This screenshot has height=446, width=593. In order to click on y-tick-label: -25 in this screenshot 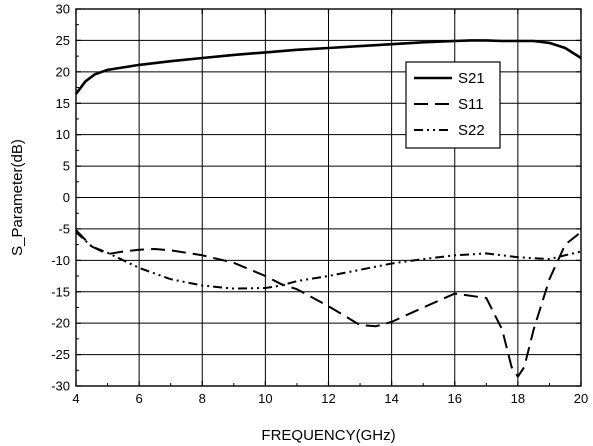, I will do `click(60, 354)`.